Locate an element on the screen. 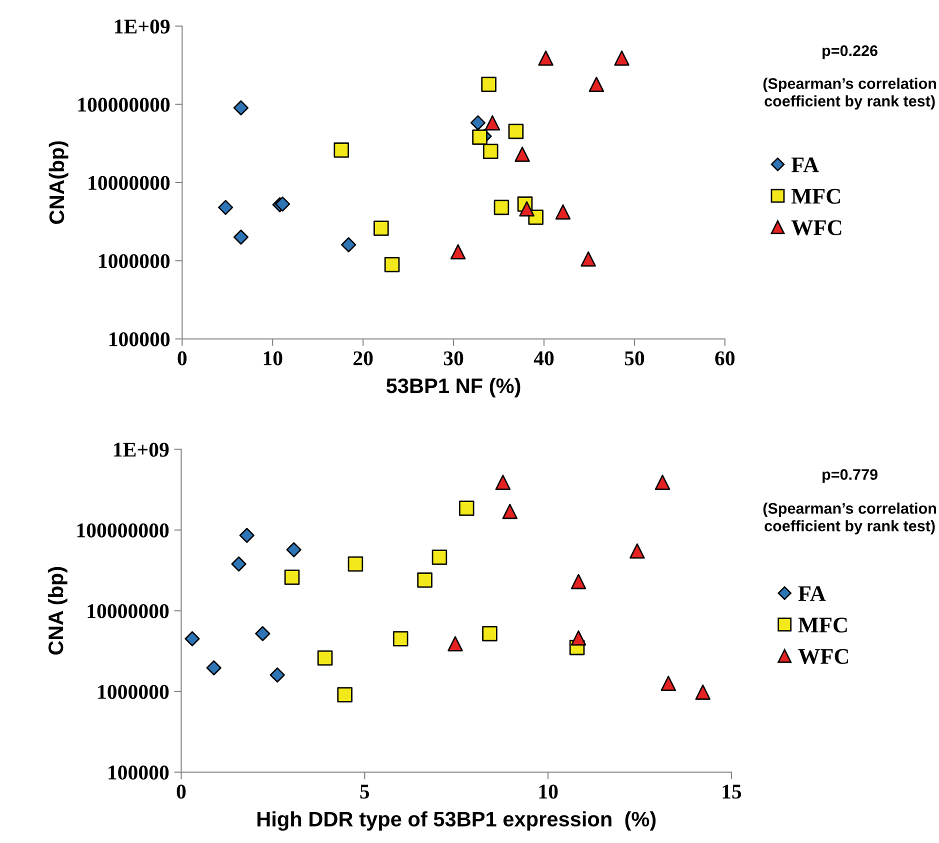 This screenshot has height=843, width=939. x-axis-title: High DDR type of 53BP1 expression (%) is located at coordinates (456, 821).